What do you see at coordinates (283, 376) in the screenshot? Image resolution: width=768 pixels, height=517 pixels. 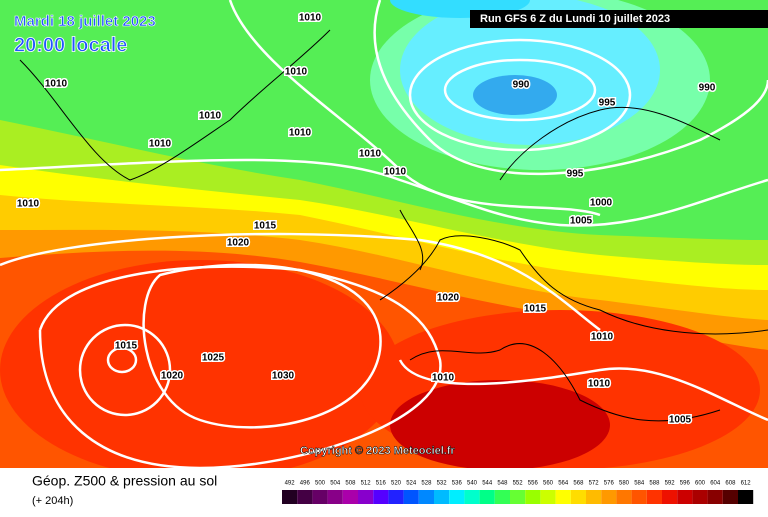 I see `isobar-label: 1030` at bounding box center [283, 376].